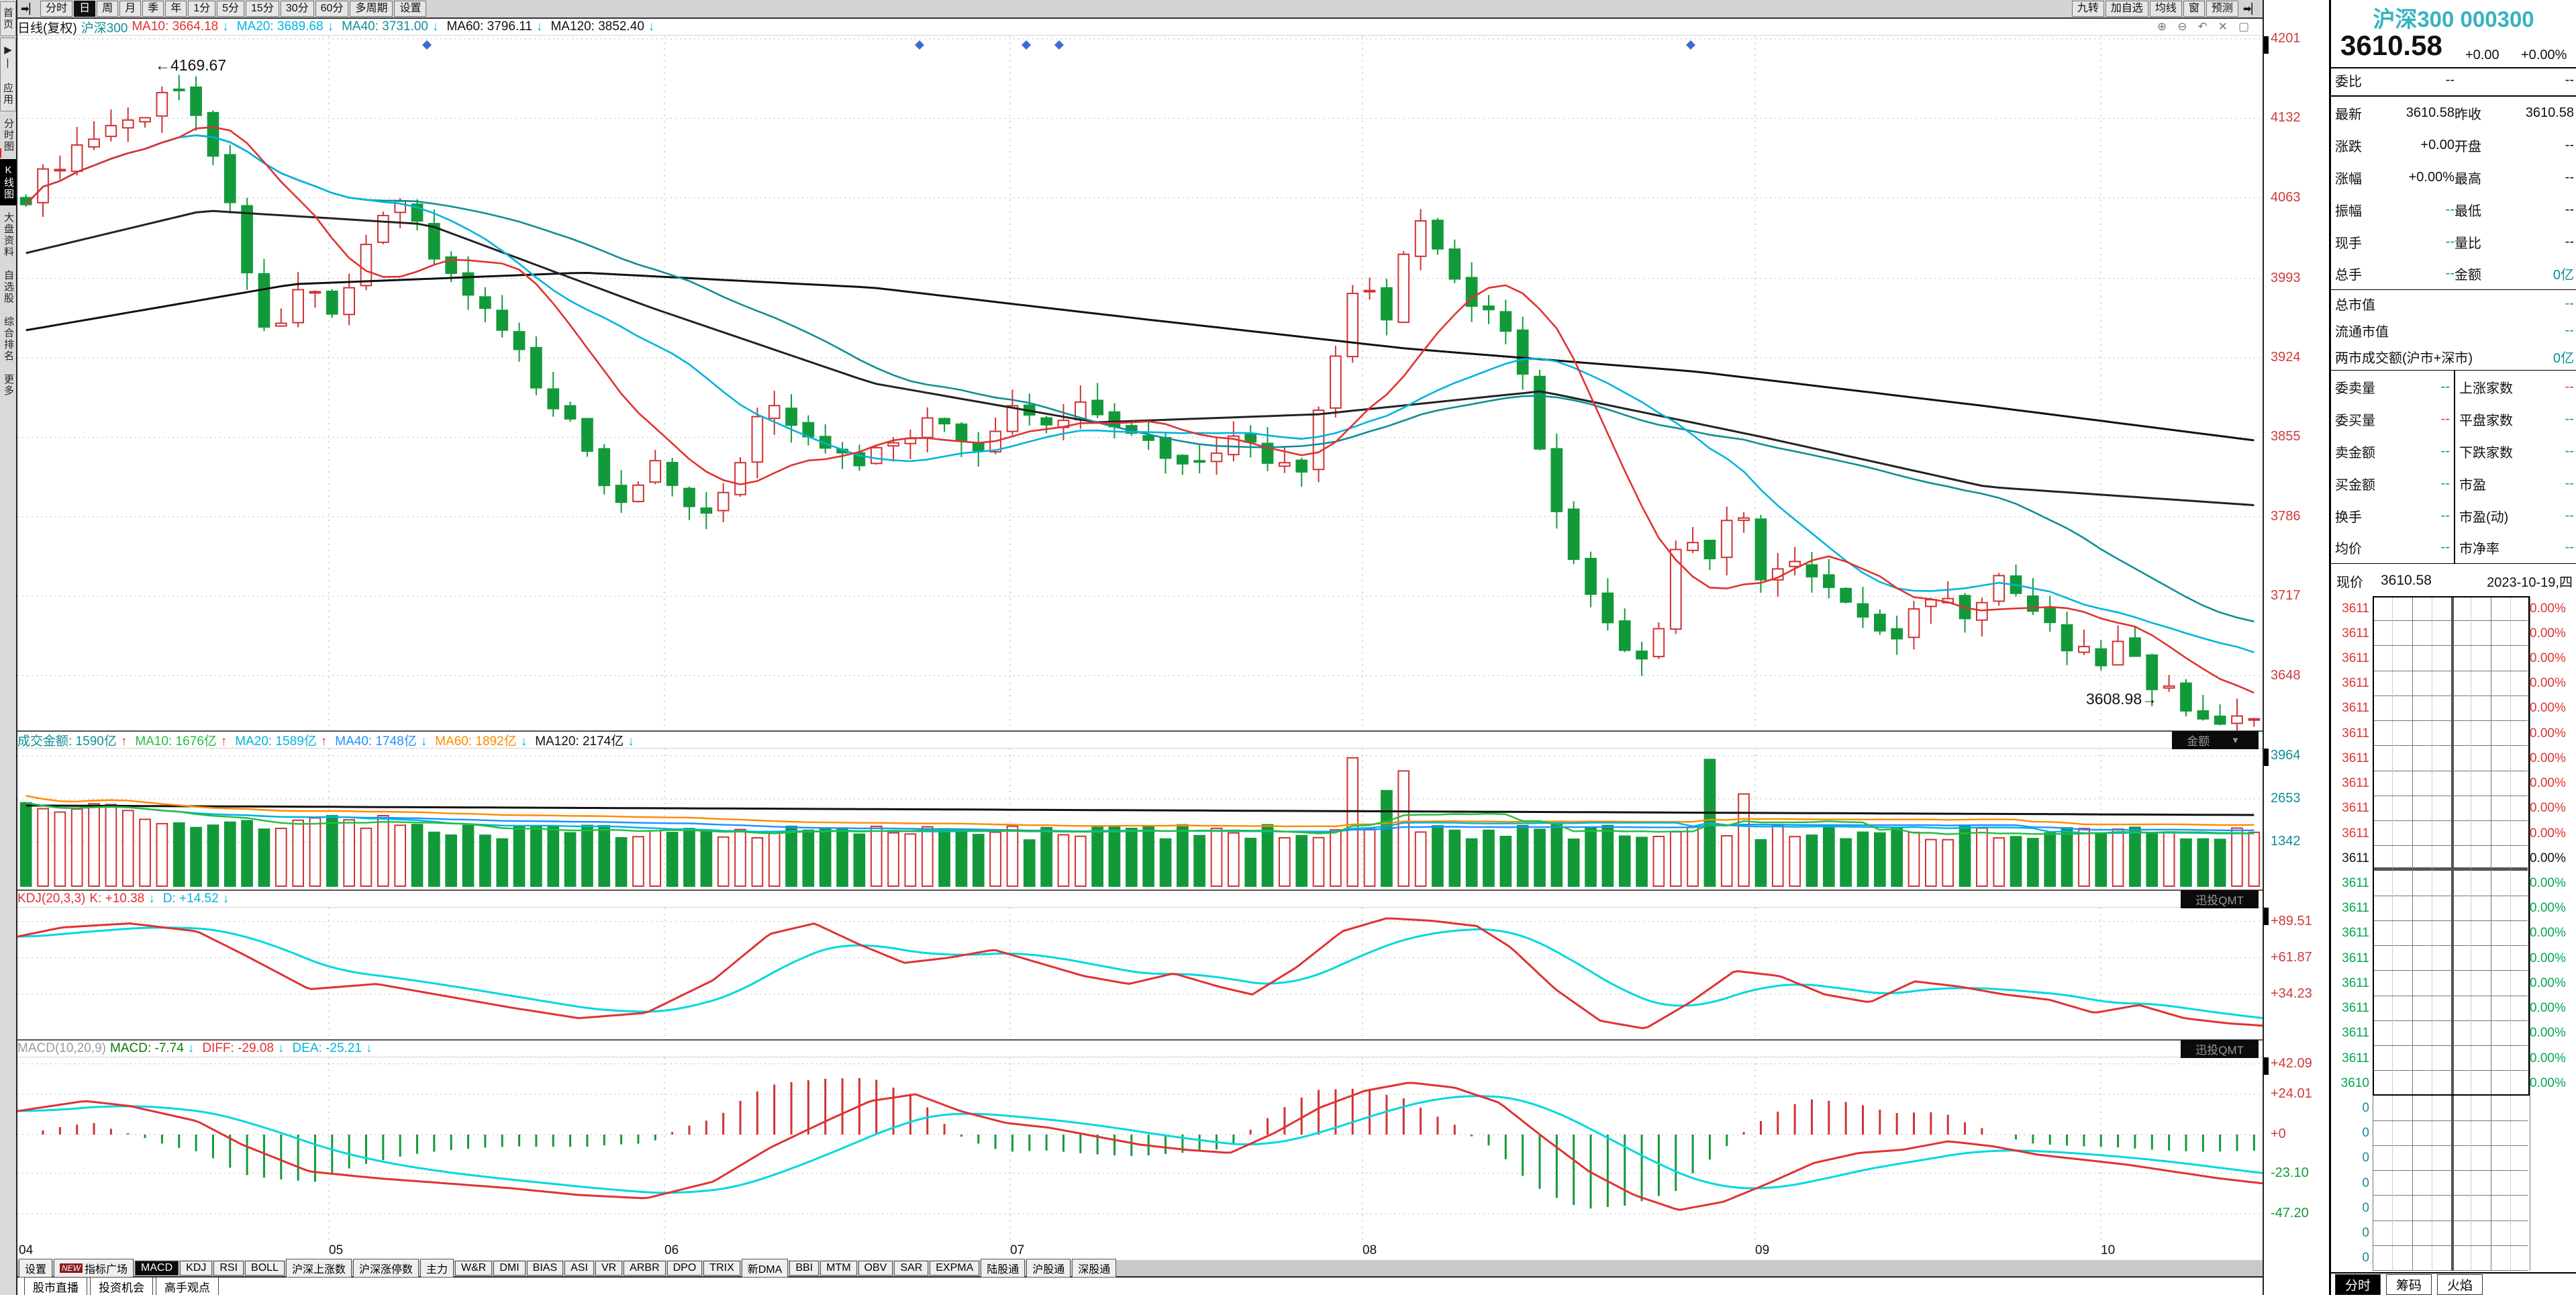 Image resolution: width=2576 pixels, height=1295 pixels. Describe the element at coordinates (2182, 26) in the screenshot. I see `zoom-out-icon: ⊖` at that location.